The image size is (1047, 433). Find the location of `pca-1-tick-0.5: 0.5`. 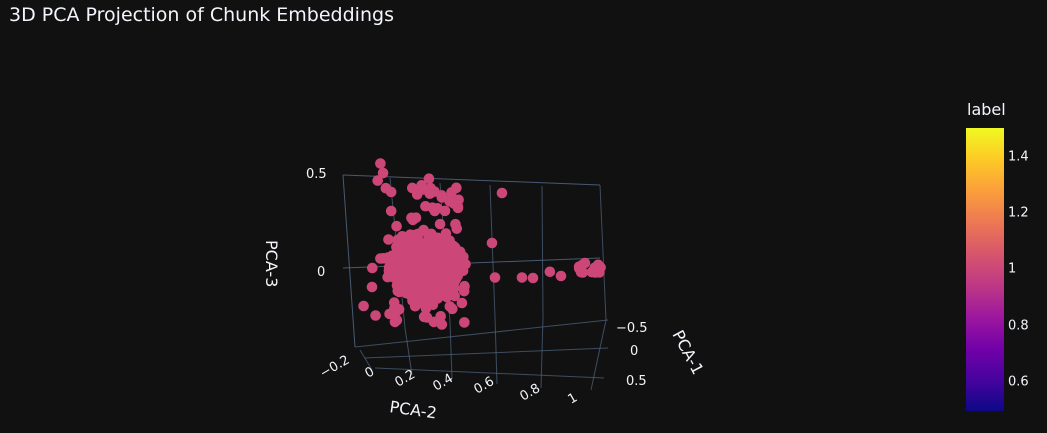

pca-1-tick-0.5: 0.5 is located at coordinates (636, 381).